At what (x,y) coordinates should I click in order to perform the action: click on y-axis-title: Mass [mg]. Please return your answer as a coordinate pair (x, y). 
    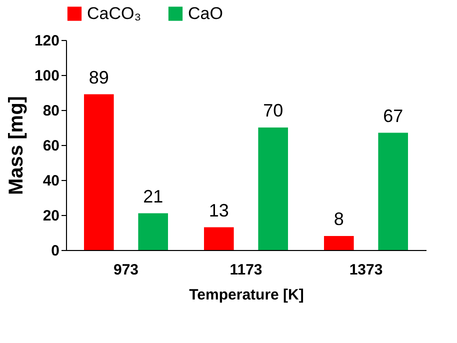
    Looking at the image, I should click on (16, 145).